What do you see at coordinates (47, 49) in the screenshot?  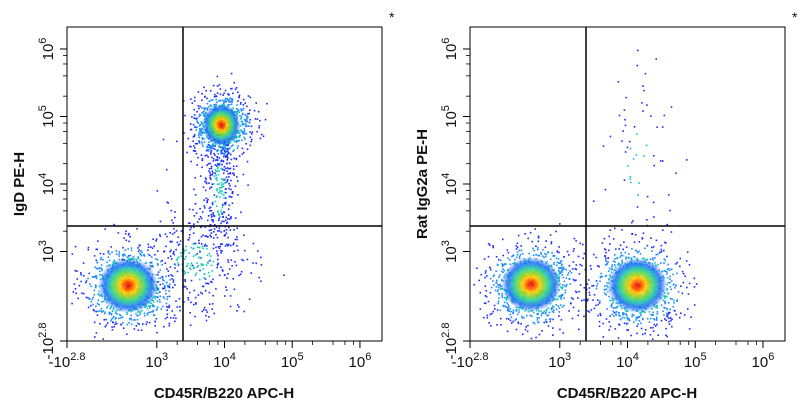 I see `y-tick-label: 106` at bounding box center [47, 49].